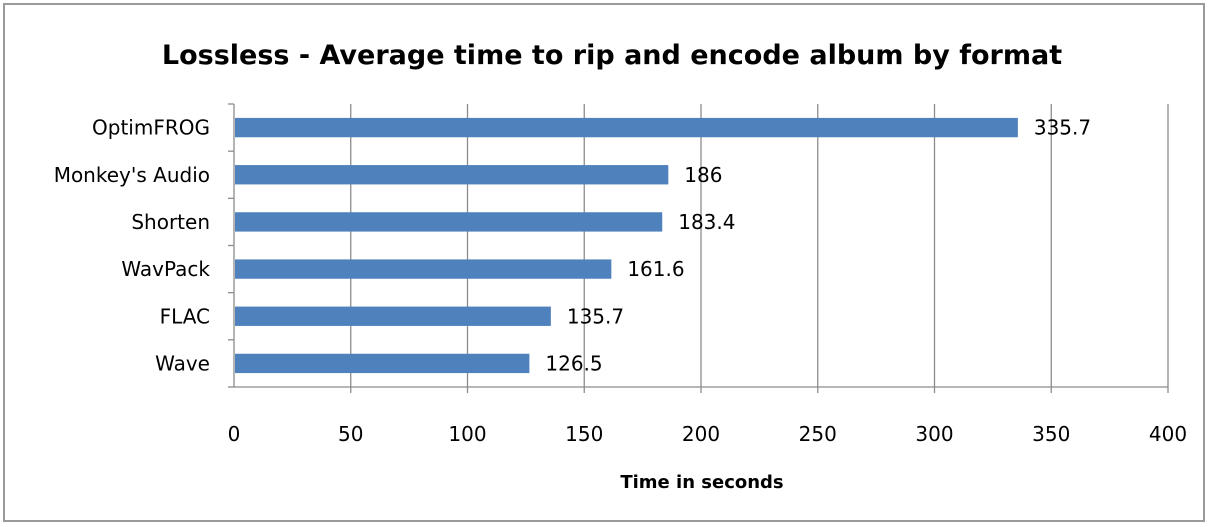 The image size is (1210, 527). Describe the element at coordinates (449, 222) in the screenshot. I see `bar-shorten` at that location.